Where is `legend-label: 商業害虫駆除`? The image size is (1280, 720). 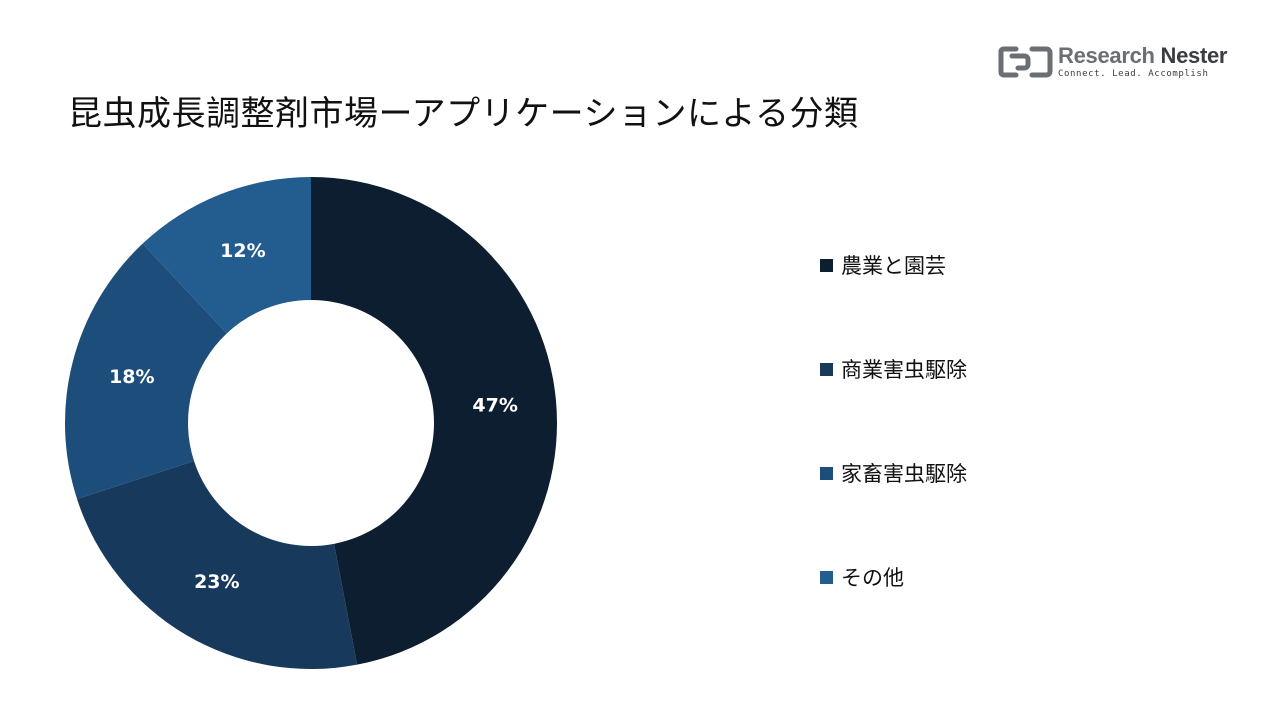 legend-label: 商業害虫駆除 is located at coordinates (904, 370).